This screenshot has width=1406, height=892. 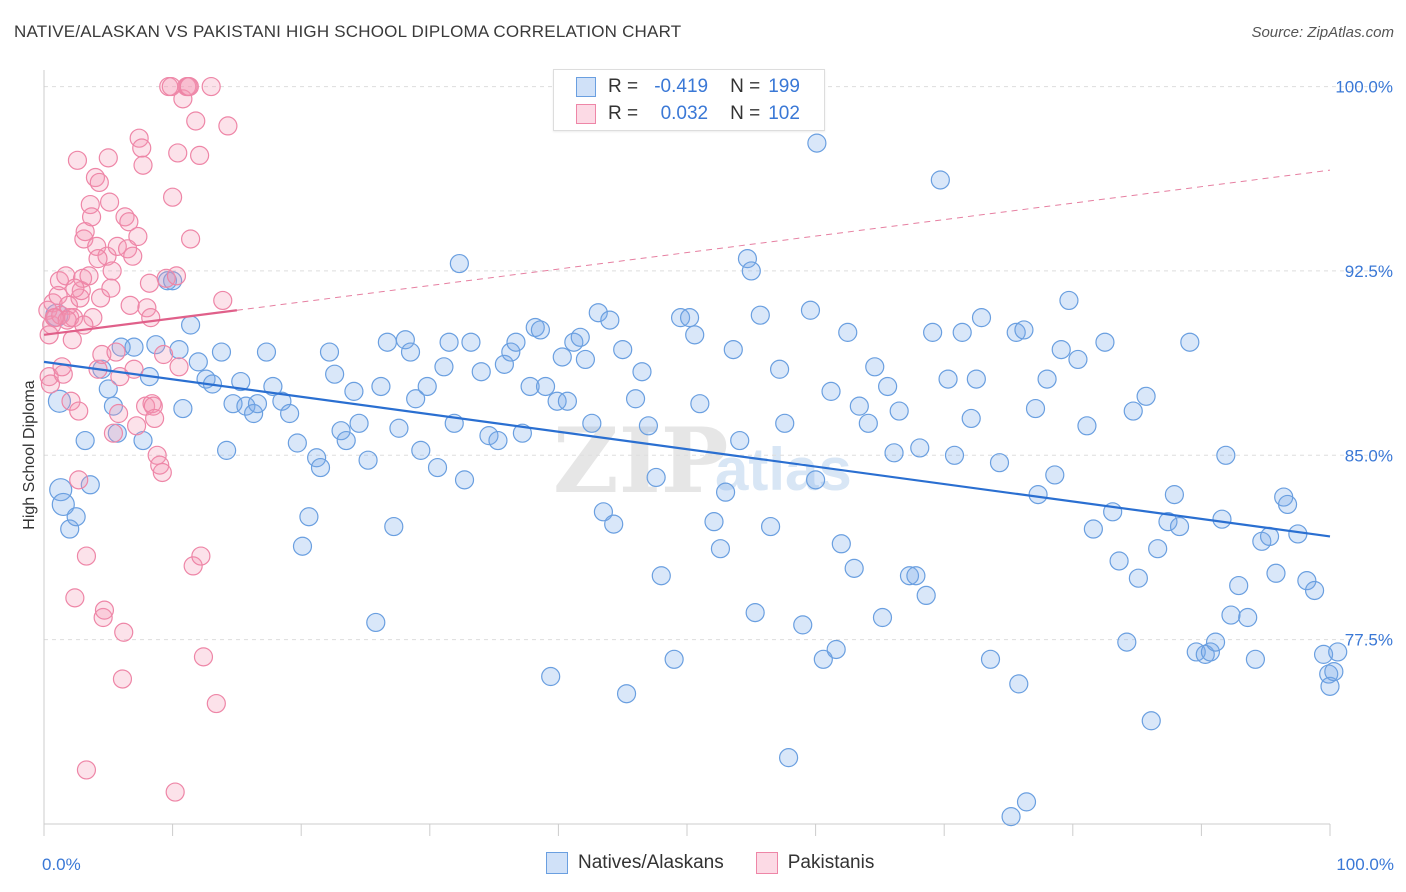 I want to click on y-tick-label: 85.0%, so click(x=1369, y=455).